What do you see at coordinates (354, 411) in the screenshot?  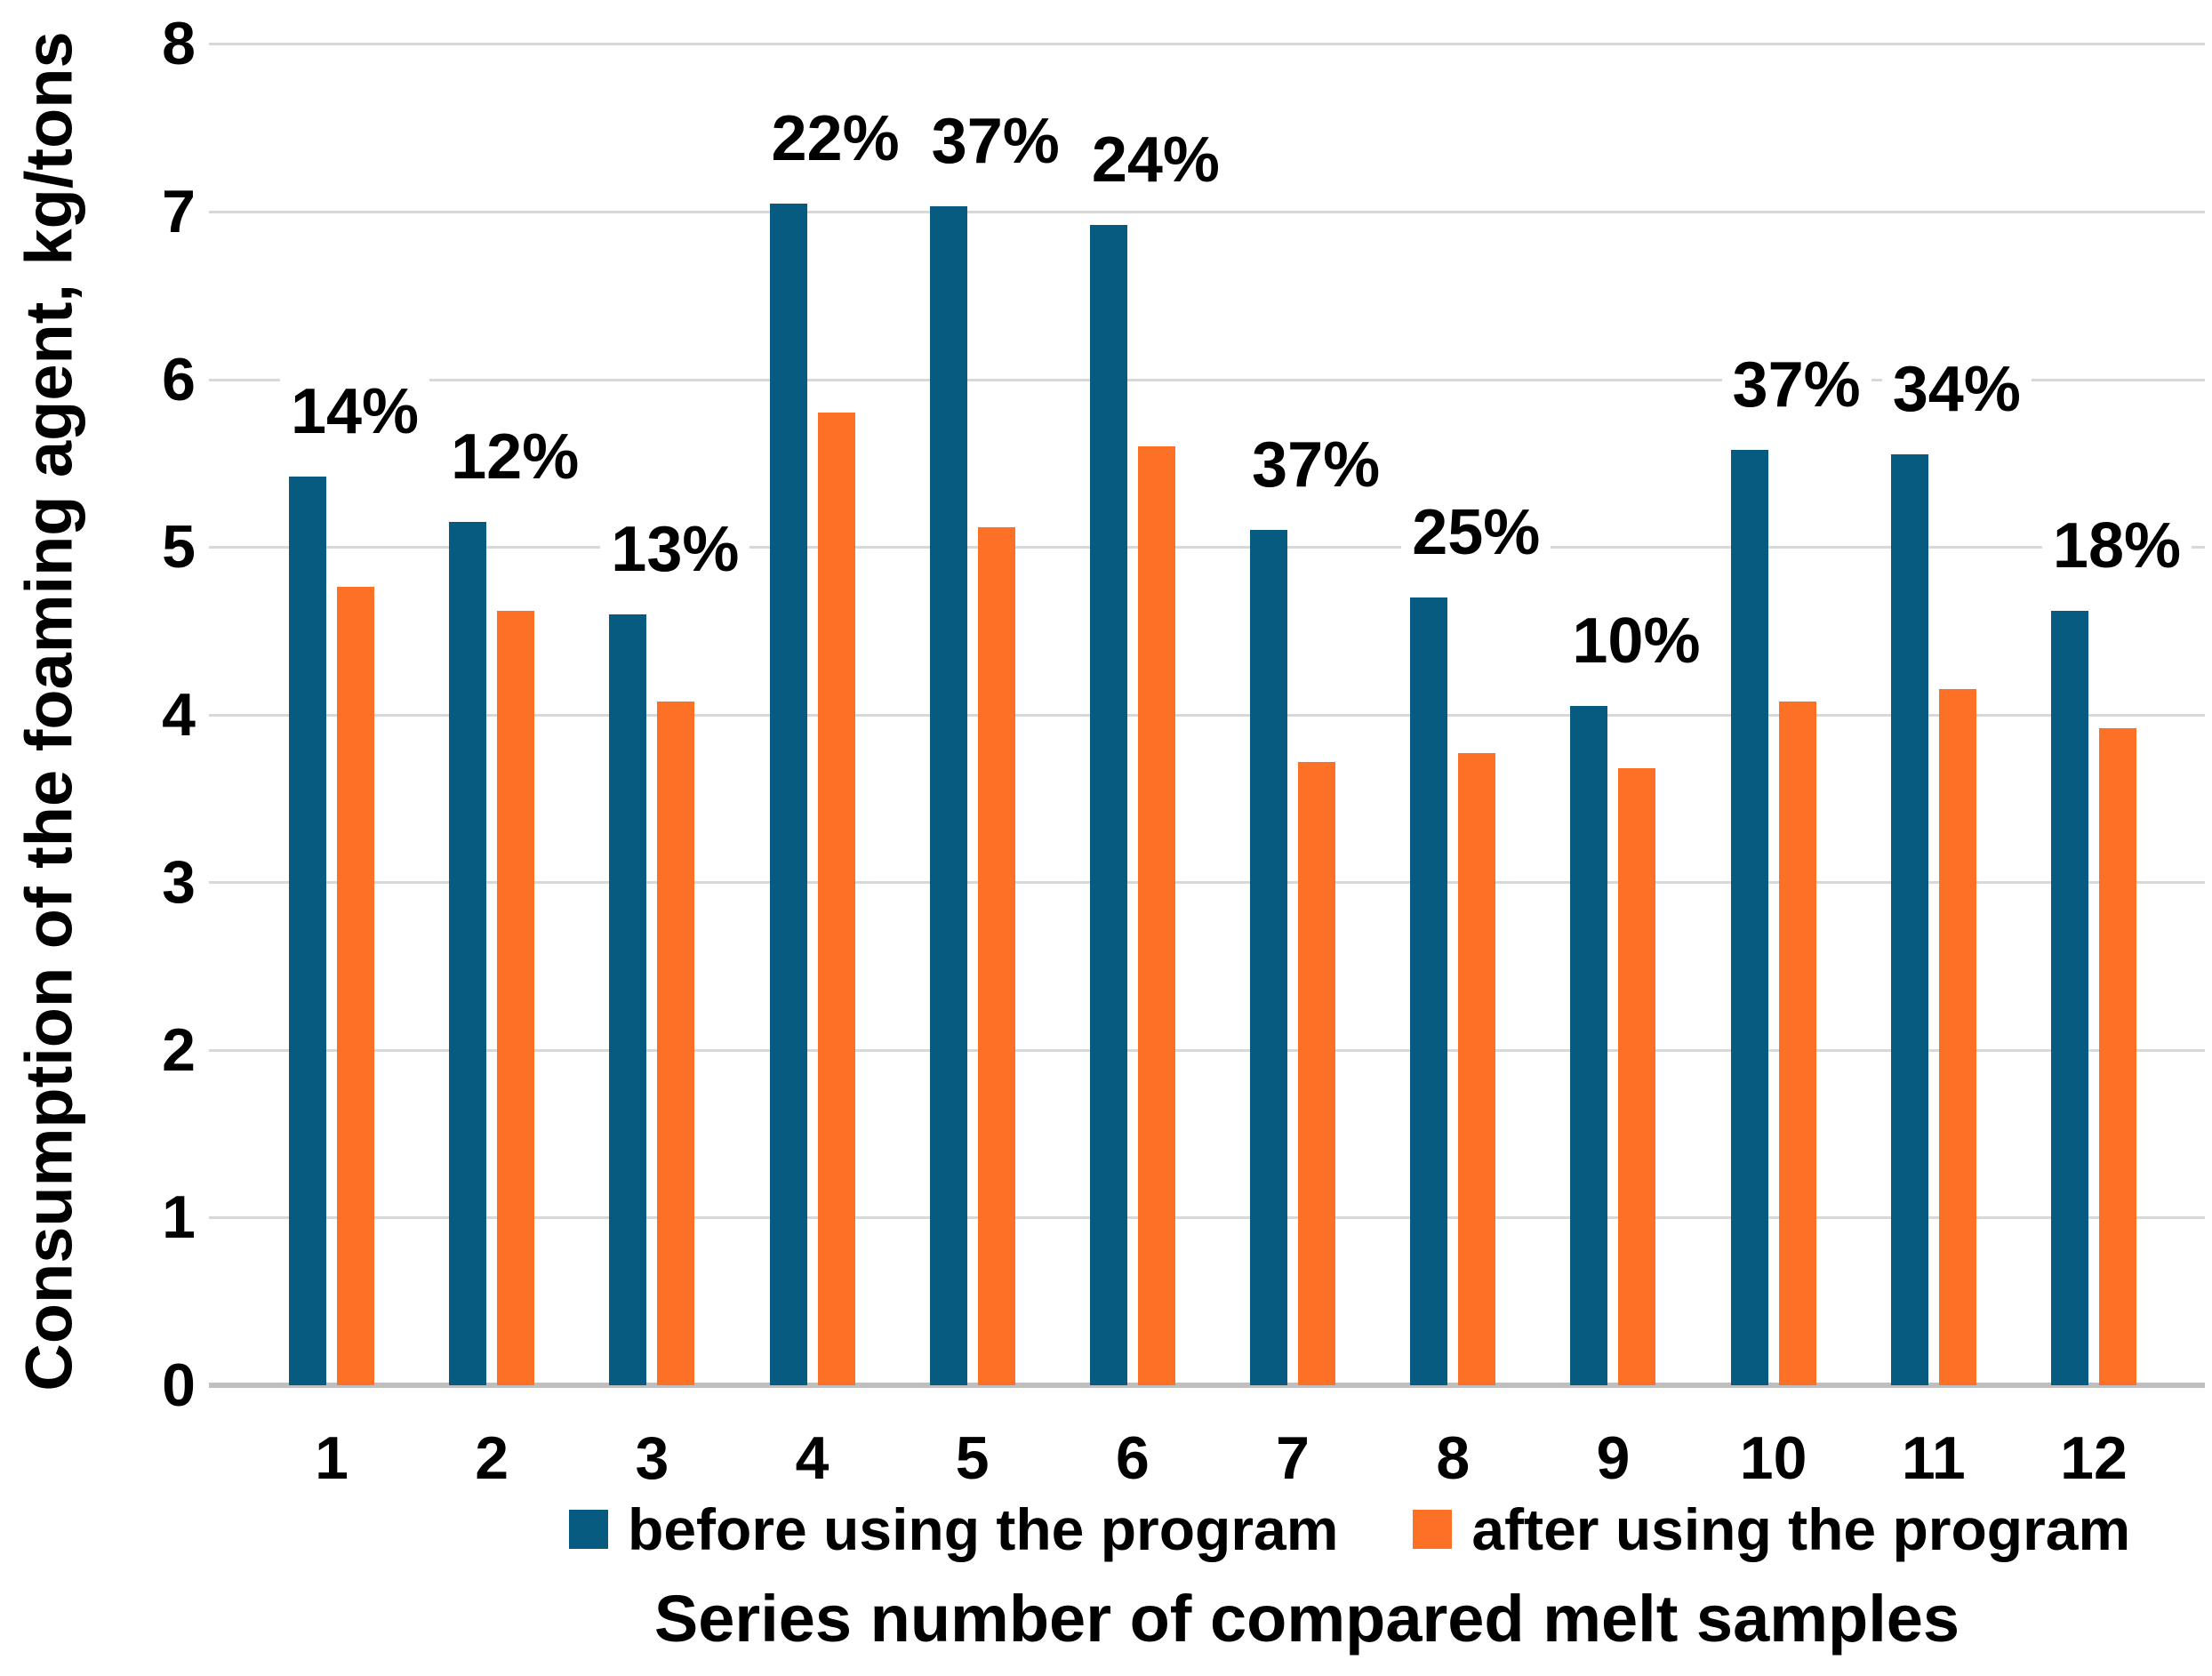 I see `pct-reduction-label: 14%` at bounding box center [354, 411].